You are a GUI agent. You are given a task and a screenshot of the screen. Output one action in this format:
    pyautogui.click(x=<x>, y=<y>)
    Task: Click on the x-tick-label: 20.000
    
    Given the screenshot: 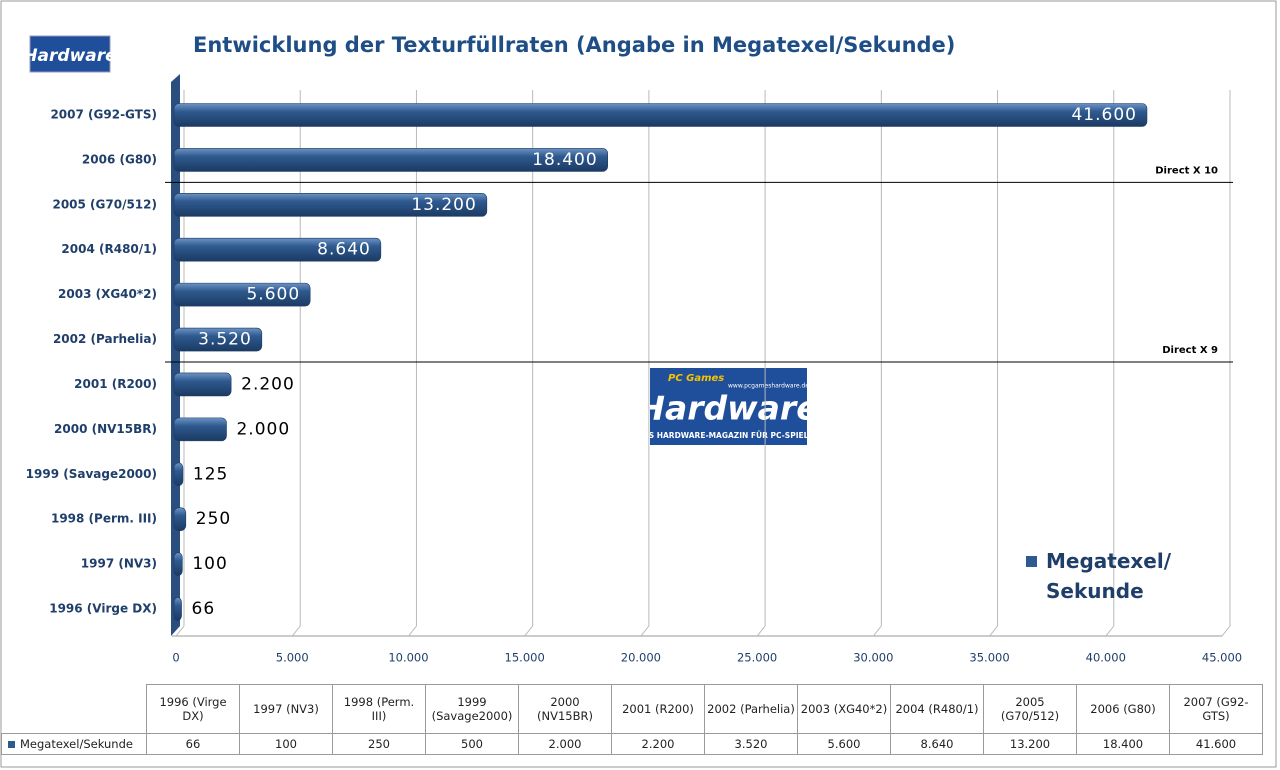 What is the action you would take?
    pyautogui.click(x=641, y=658)
    